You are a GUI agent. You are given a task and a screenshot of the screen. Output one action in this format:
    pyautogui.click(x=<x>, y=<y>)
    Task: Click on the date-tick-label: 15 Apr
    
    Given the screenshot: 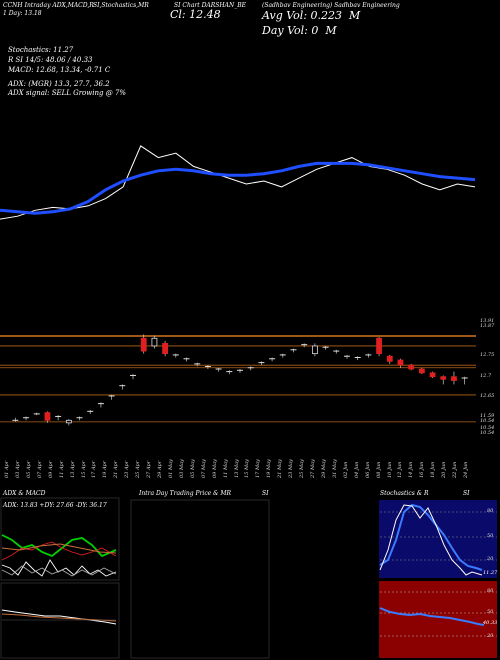 What is the action you would take?
    pyautogui.click(x=83, y=469)
    